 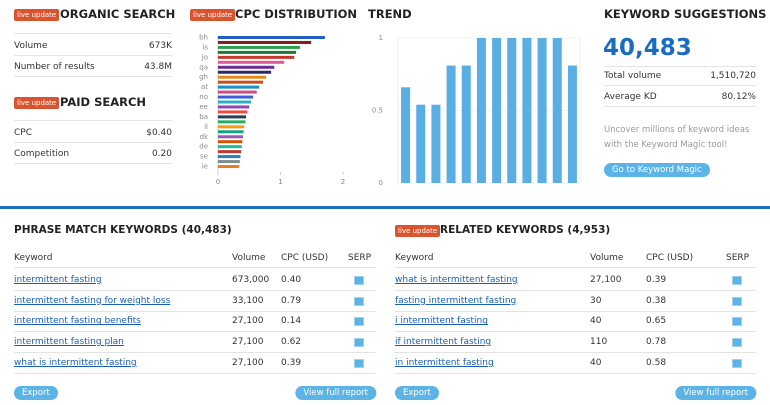 I want to click on section-title: KEYWORD SUGGESTIONS, so click(x=685, y=14).